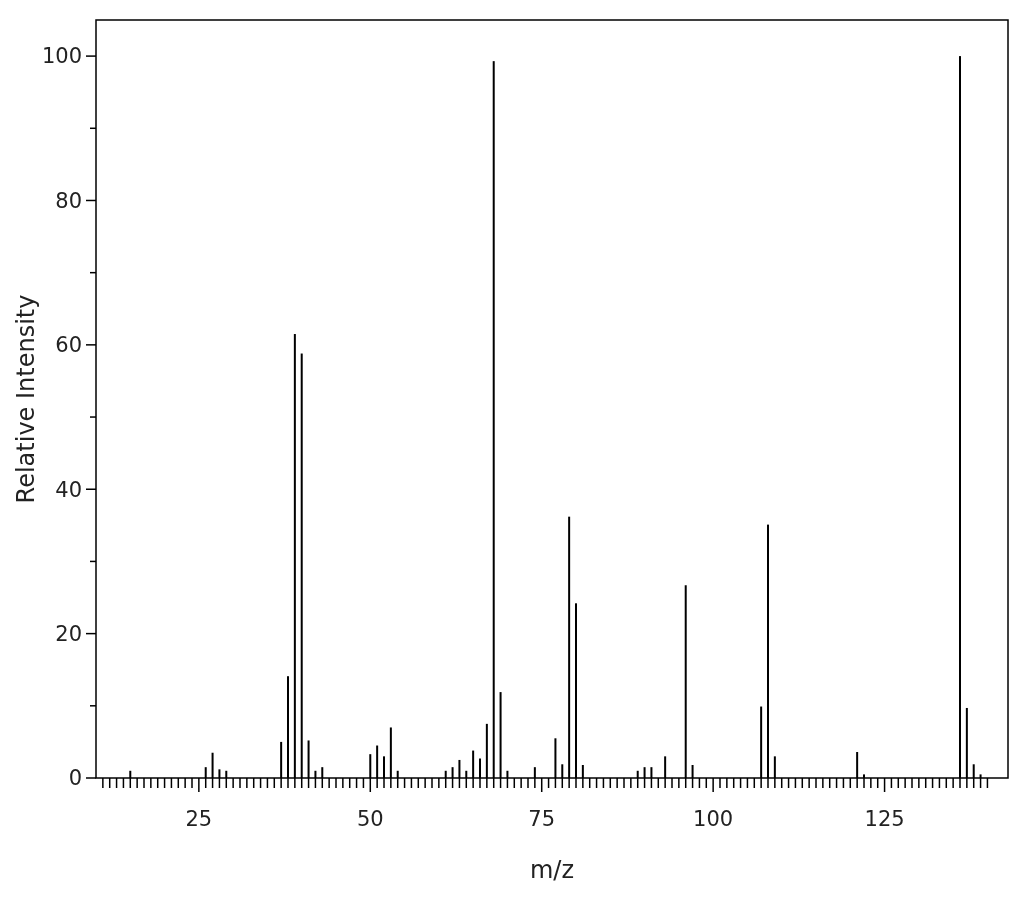  What do you see at coordinates (61, 56) in the screenshot?
I see `y-tick-label: 100` at bounding box center [61, 56].